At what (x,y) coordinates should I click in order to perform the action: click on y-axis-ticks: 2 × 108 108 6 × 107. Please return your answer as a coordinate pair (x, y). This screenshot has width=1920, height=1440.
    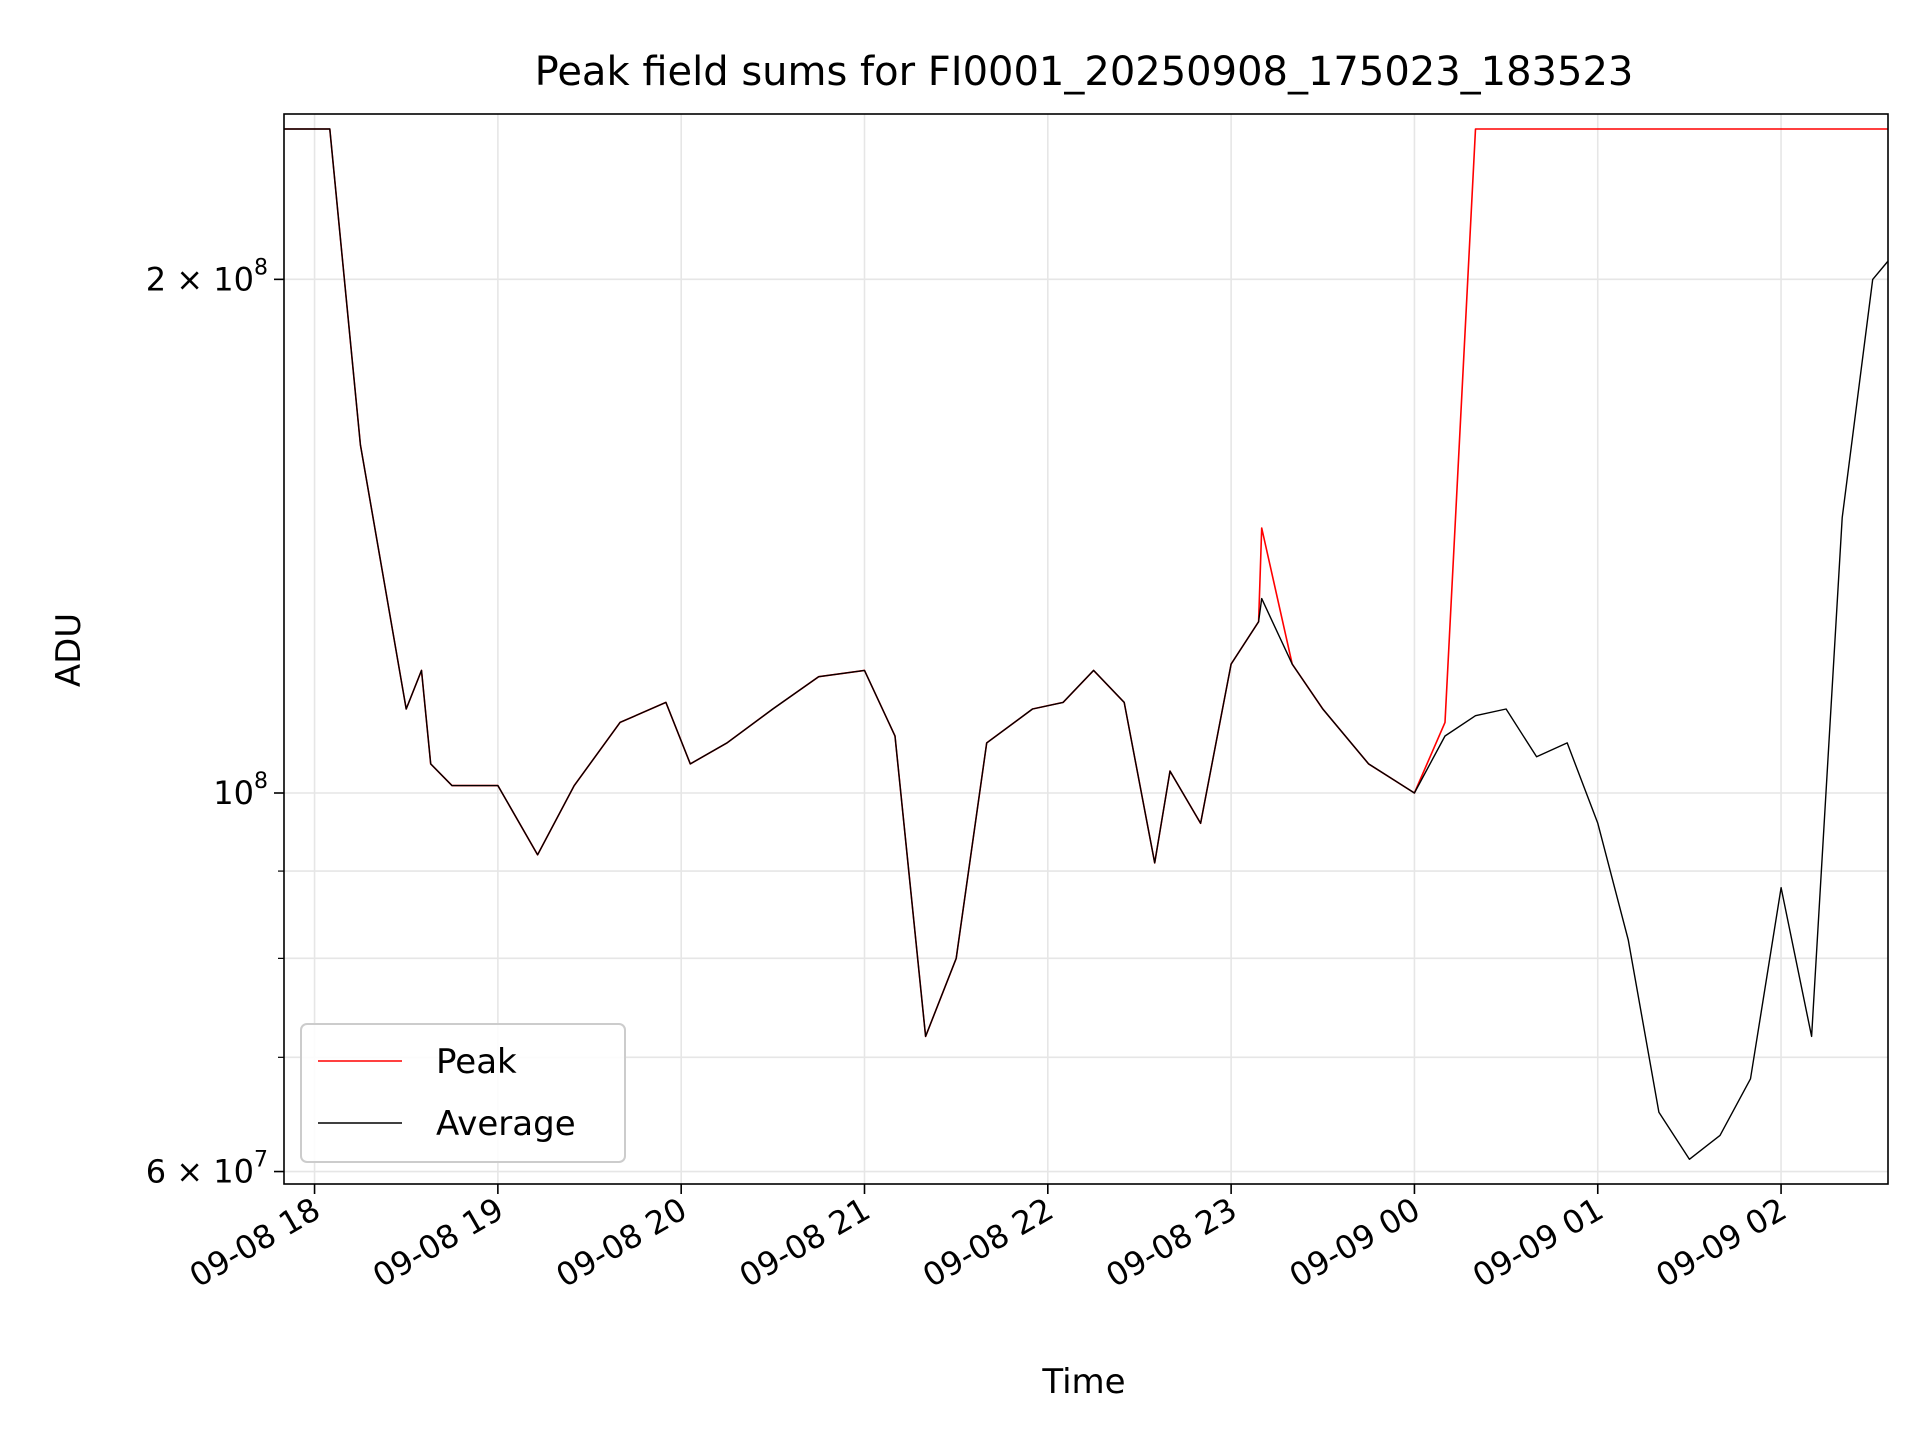
    Looking at the image, I should click on (215, 723).